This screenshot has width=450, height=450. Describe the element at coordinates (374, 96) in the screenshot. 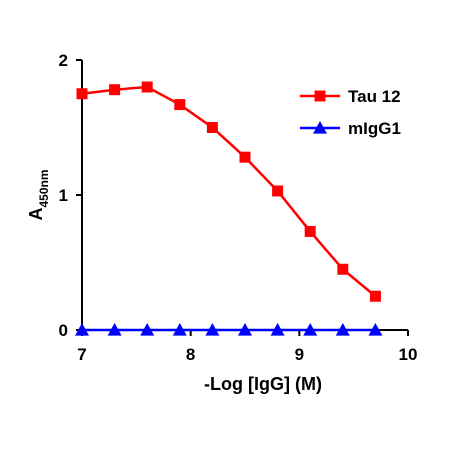

I see `legend-label: Tau 12` at that location.